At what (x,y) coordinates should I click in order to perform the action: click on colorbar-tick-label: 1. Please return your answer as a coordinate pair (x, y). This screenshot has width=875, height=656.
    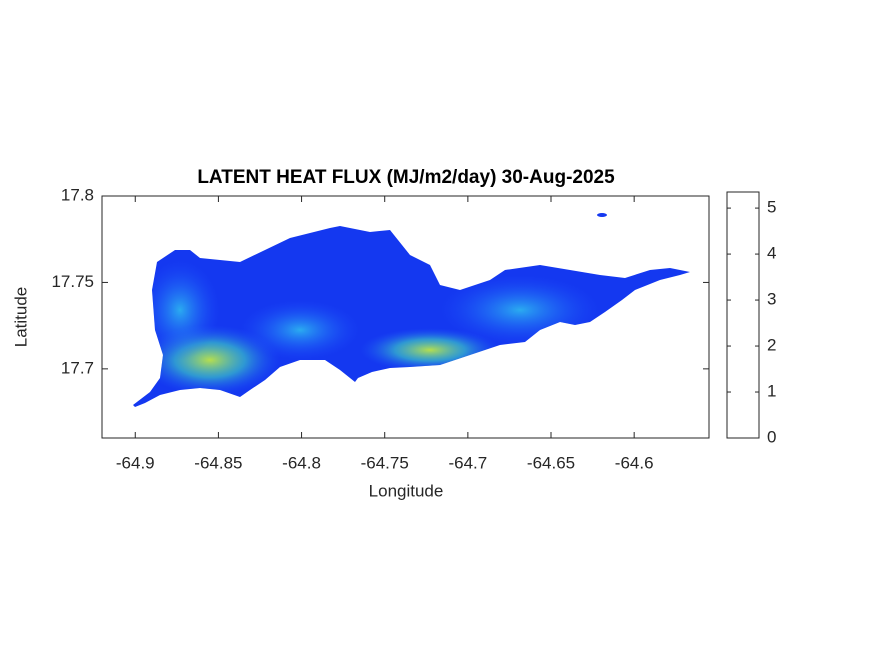
    Looking at the image, I should click on (771, 391).